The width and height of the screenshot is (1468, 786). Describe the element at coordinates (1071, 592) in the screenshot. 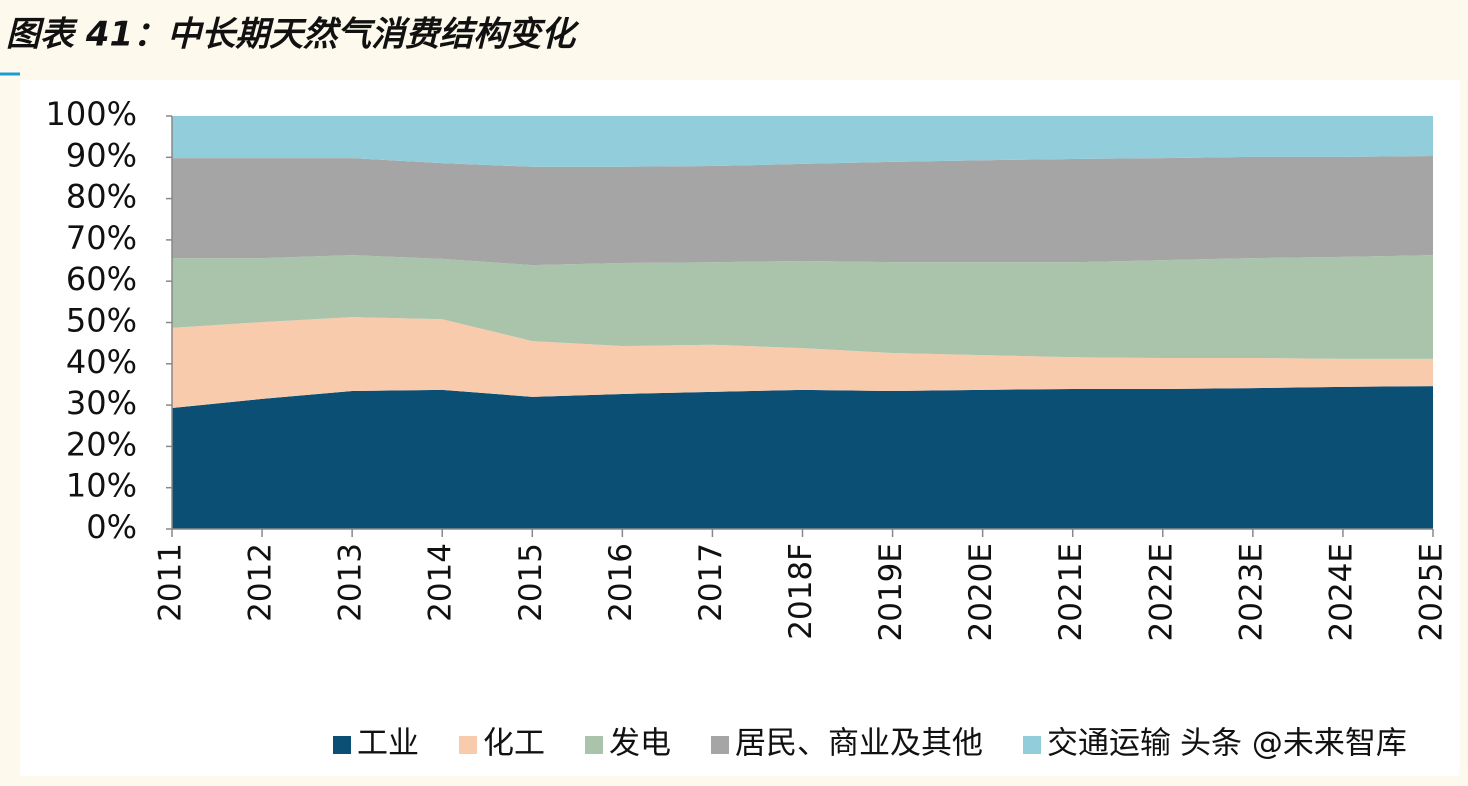

I see `x-tick-label: 2021E` at that location.